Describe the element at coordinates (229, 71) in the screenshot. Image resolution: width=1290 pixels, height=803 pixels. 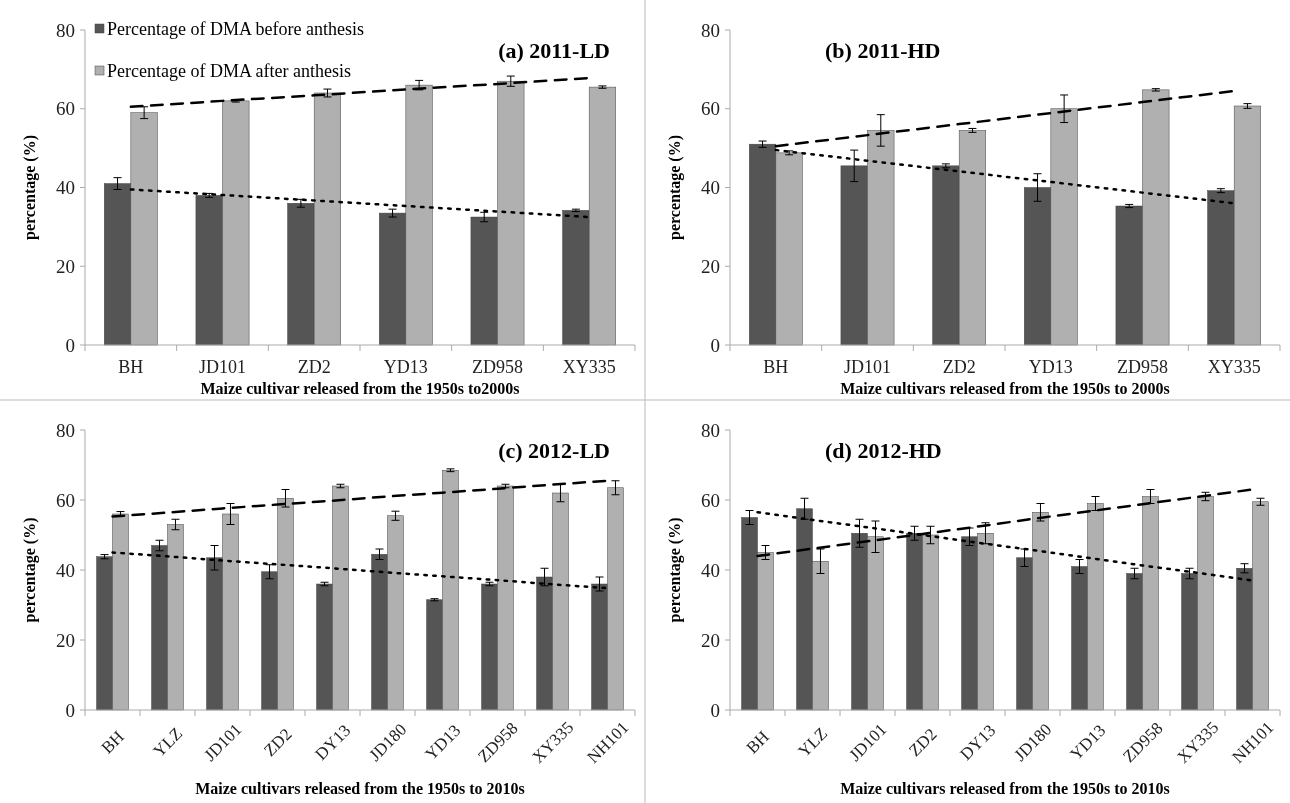
I see `legend-label: Percentage of DMA after anthesis` at that location.